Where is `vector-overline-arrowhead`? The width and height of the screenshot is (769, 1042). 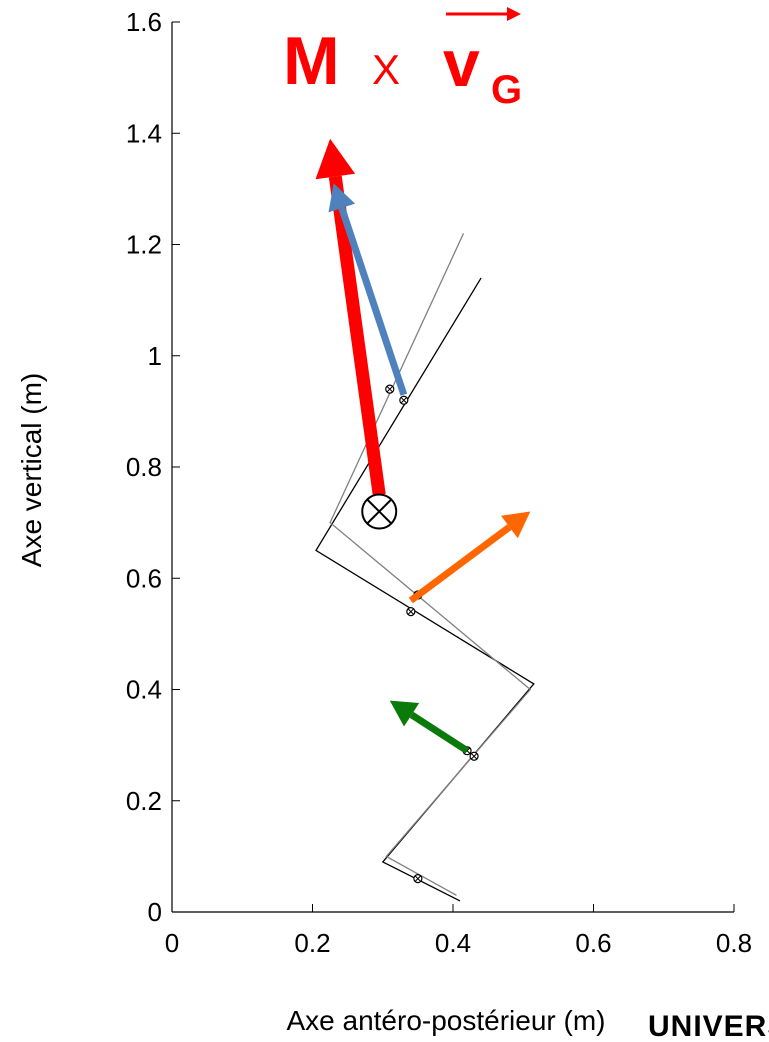 vector-overline-arrowhead is located at coordinates (514, 14).